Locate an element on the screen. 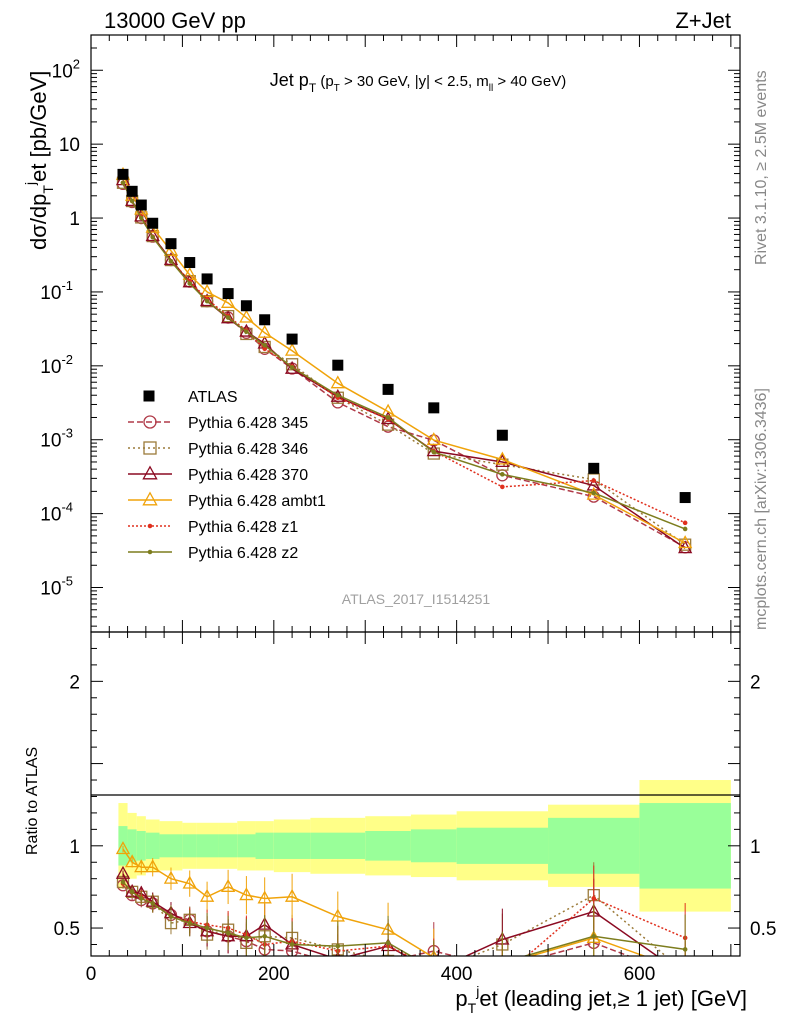 Image resolution: width=786 pixels, height=1024 pixels. y-tick-label: 10² is located at coordinates (66, 69).